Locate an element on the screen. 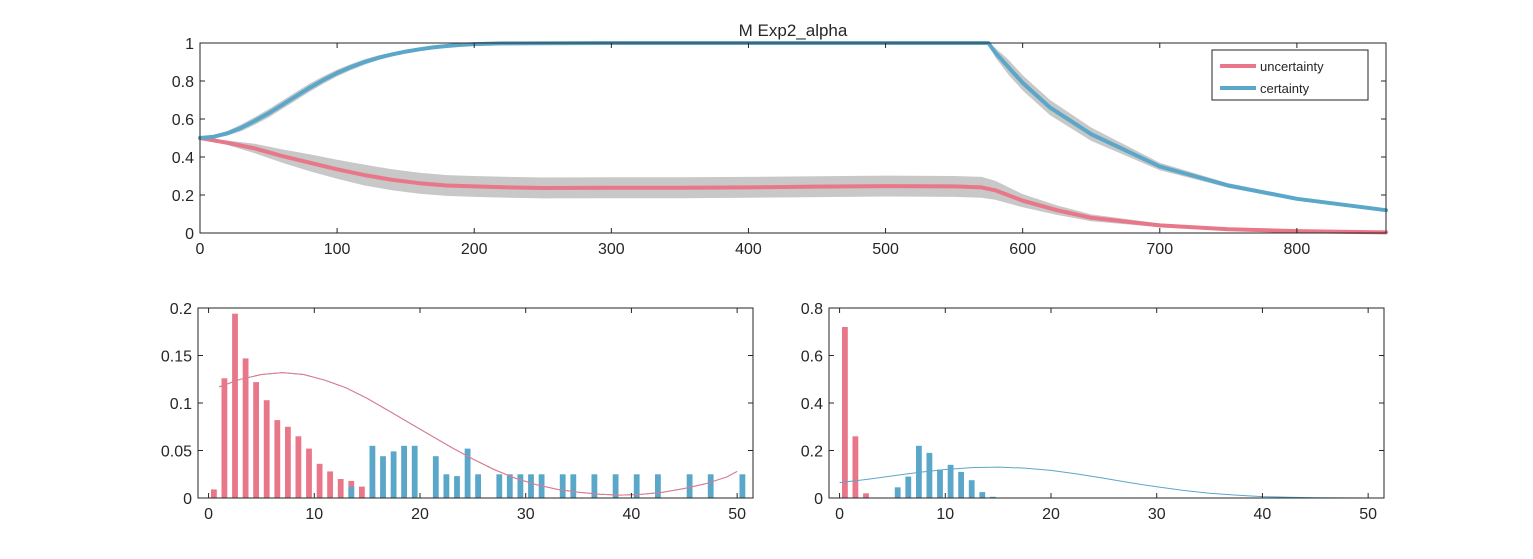 This screenshot has height=559, width=1533. top-y-tick-label: 0.8 is located at coordinates (183, 82).